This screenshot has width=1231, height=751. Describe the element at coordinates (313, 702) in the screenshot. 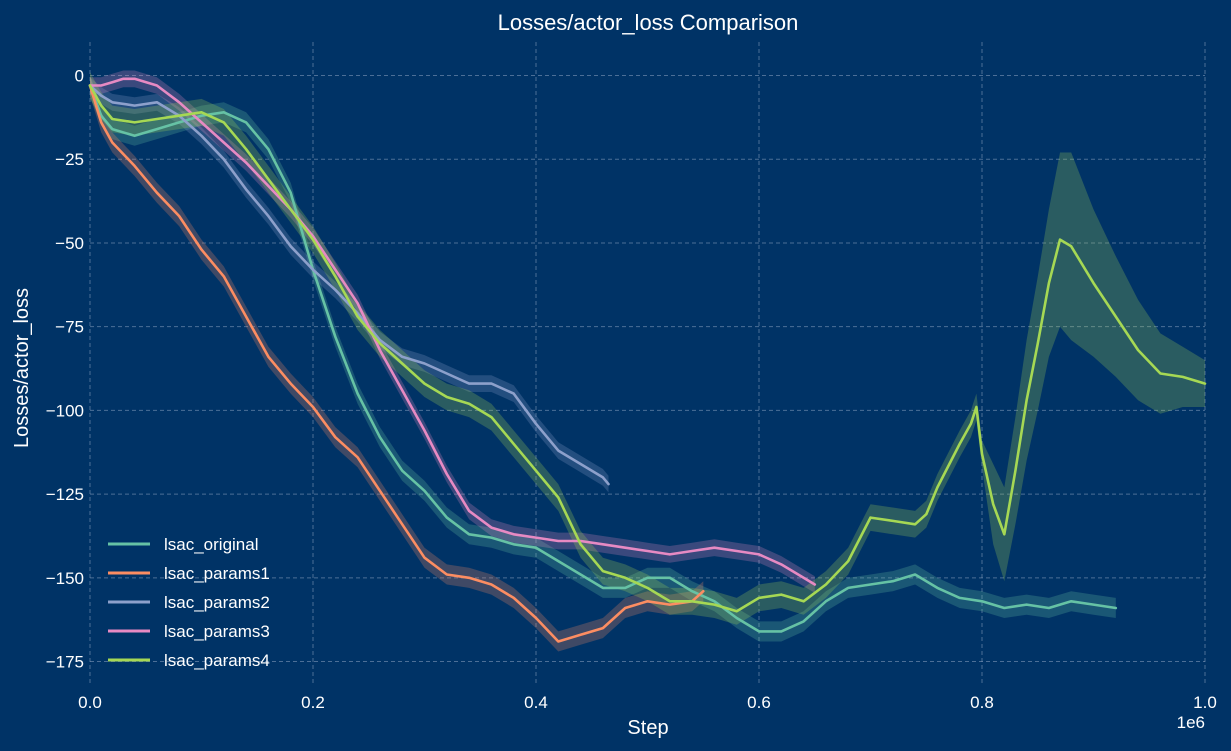

I see `x-tick-label: 0.2` at that location.